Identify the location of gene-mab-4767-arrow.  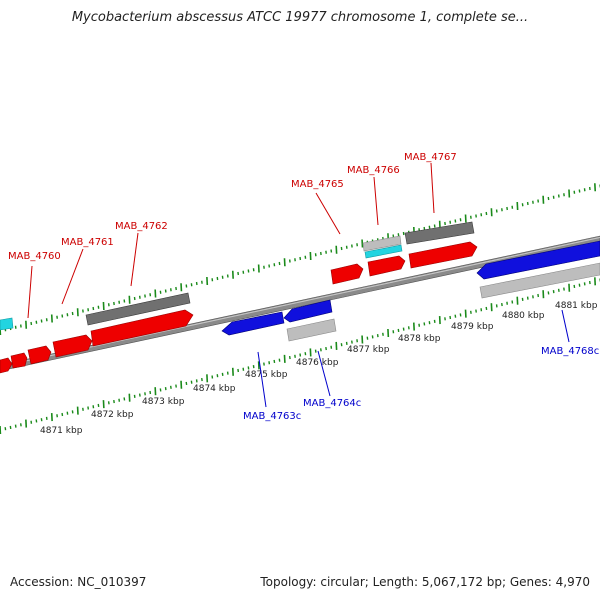
(443, 255).